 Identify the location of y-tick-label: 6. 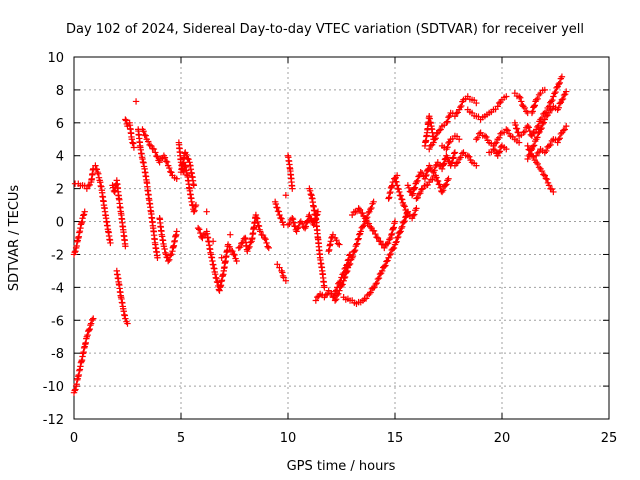
(60, 124).